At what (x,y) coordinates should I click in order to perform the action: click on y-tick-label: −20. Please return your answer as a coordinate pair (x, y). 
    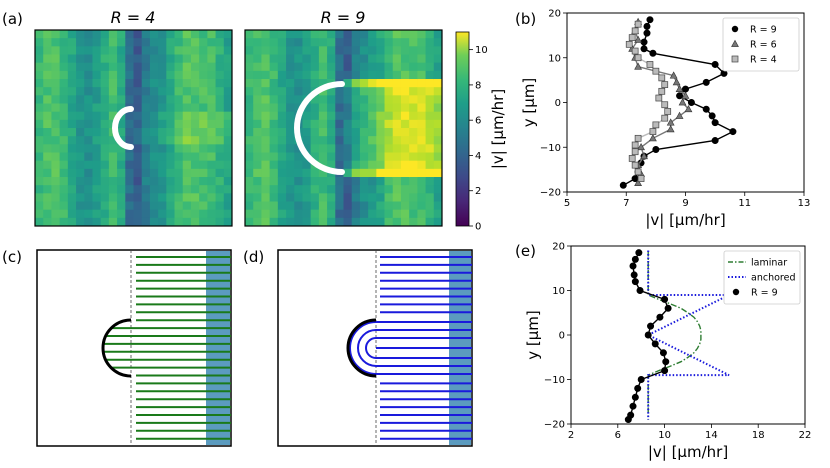
    Looking at the image, I should click on (554, 425).